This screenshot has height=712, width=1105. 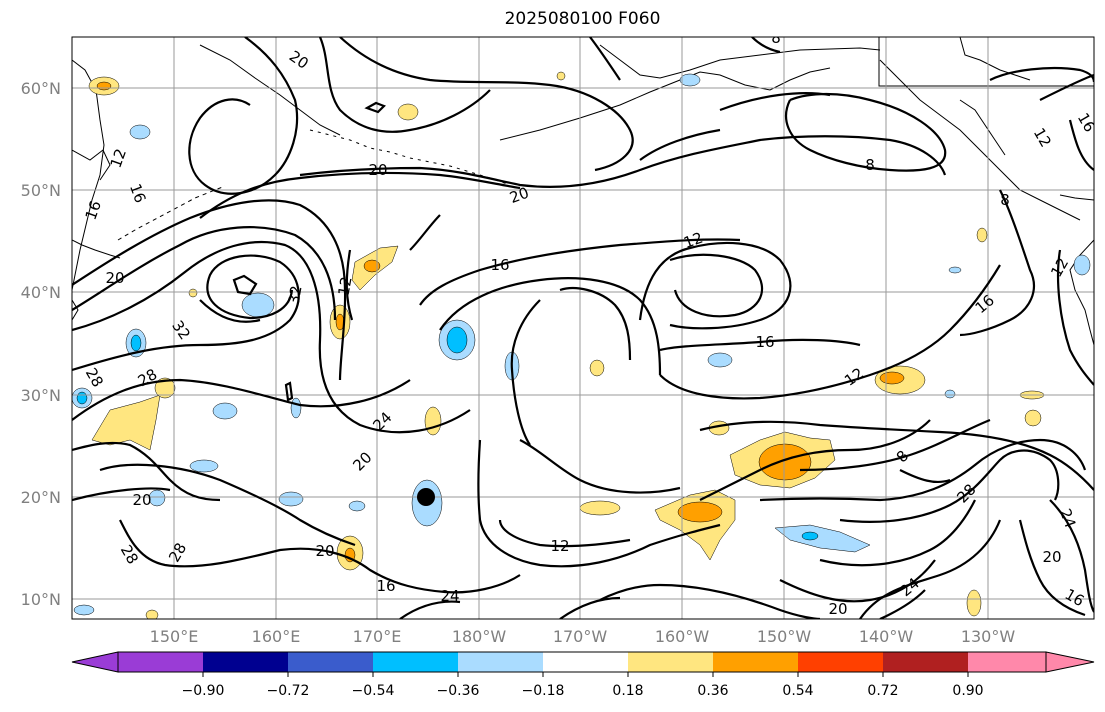 I want to click on lon-label: 170°E, so click(x=377, y=636).